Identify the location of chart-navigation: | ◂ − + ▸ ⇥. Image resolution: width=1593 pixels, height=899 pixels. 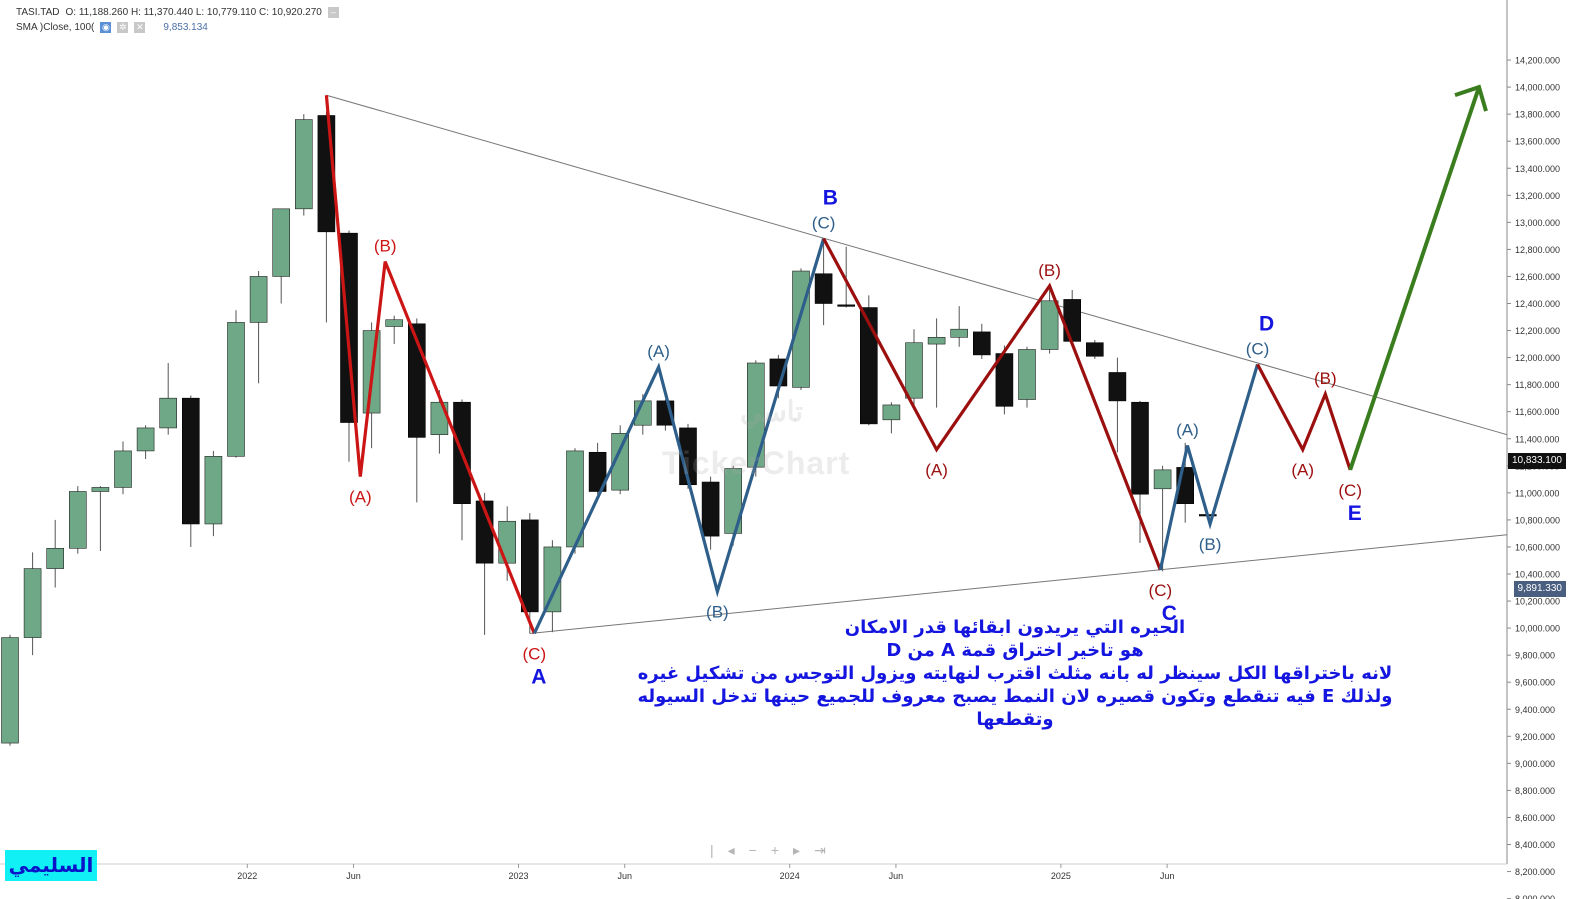
(768, 850).